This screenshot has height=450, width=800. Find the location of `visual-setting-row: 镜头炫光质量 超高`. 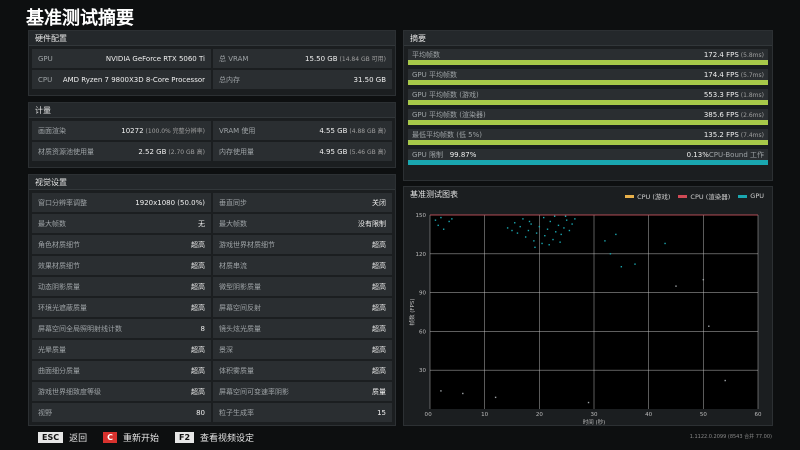

visual-setting-row: 镜头炫光质量 超高 is located at coordinates (302, 328).